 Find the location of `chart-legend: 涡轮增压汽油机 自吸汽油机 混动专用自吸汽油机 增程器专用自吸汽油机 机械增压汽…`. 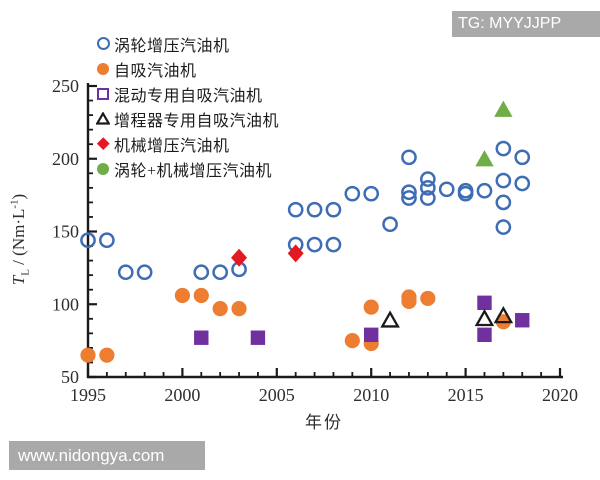

chart-legend: 涡轮增压汽油机 自吸汽油机 混动专用自吸汽油机 增程器专用自吸汽油机 机械增压汽… is located at coordinates (187, 106).